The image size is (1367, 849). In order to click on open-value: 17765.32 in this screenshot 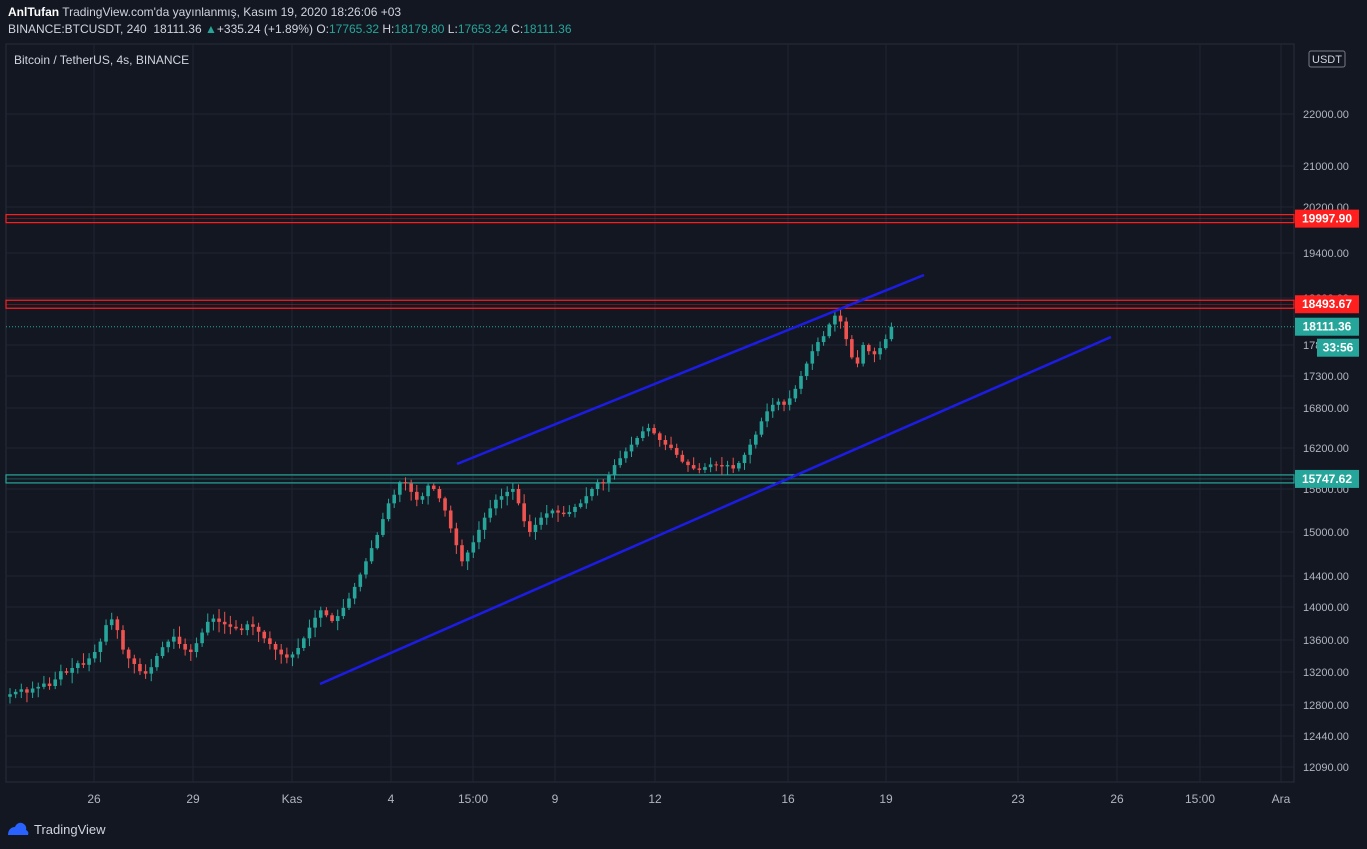, I will do `click(354, 29)`.